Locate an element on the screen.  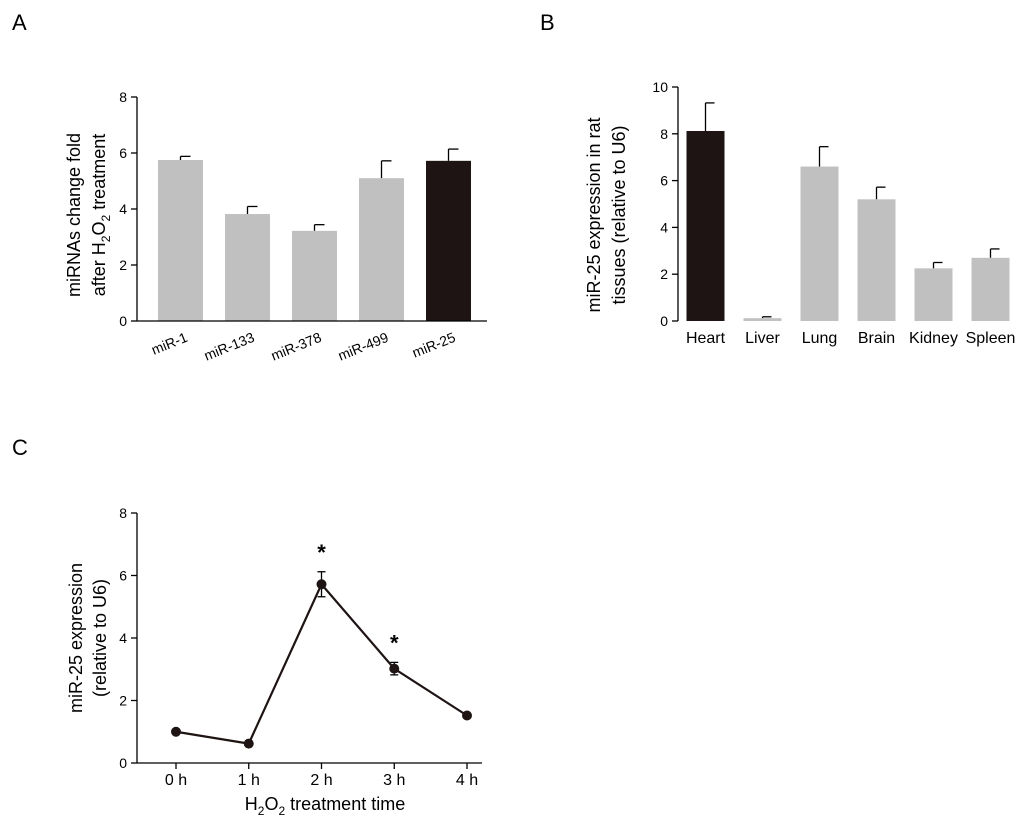
series-line is located at coordinates (321, 663).